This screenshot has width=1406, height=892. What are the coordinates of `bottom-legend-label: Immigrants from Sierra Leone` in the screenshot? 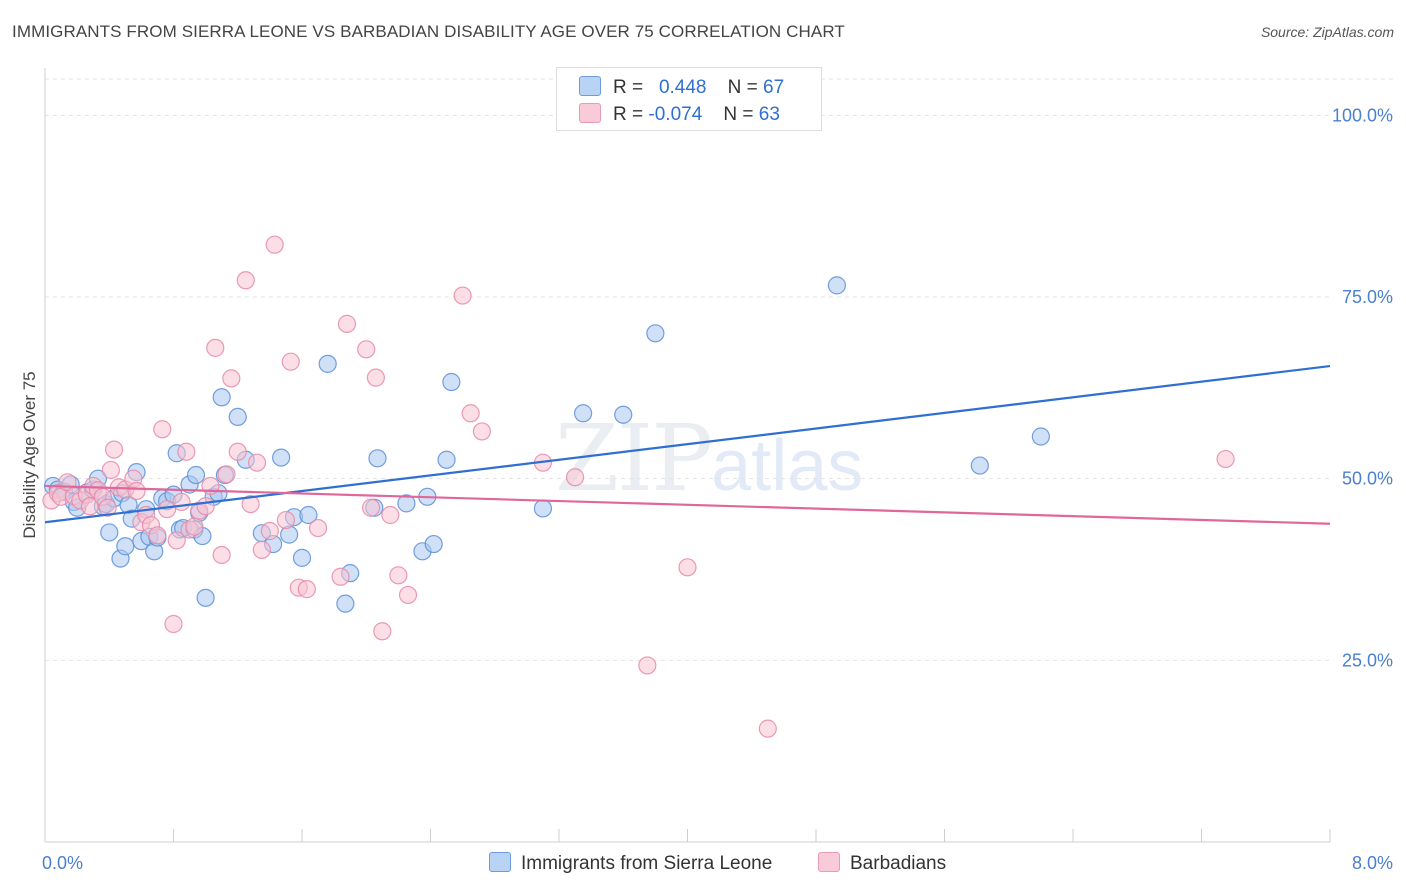 It's located at (647, 863).